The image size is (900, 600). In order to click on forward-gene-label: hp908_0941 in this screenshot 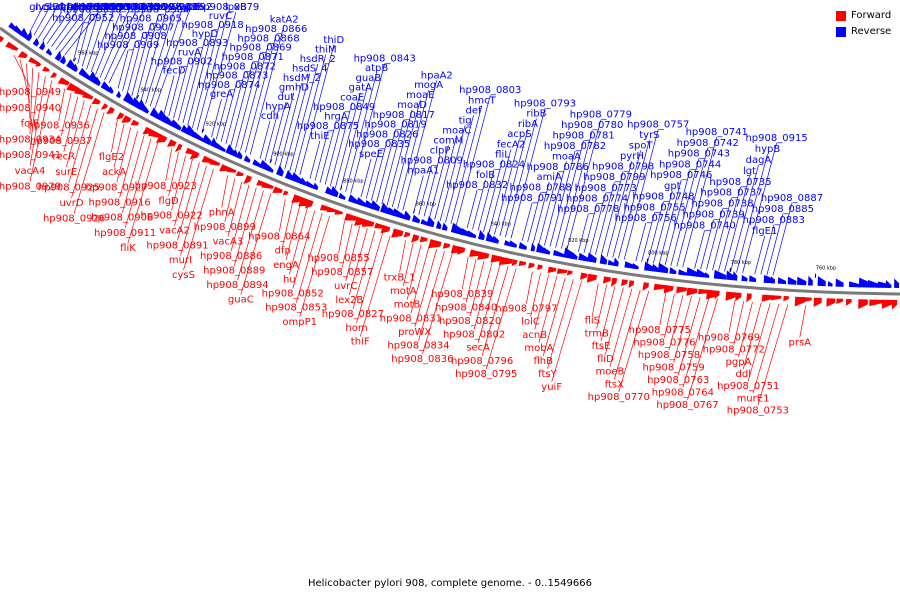, I will do `click(30, 155)`.